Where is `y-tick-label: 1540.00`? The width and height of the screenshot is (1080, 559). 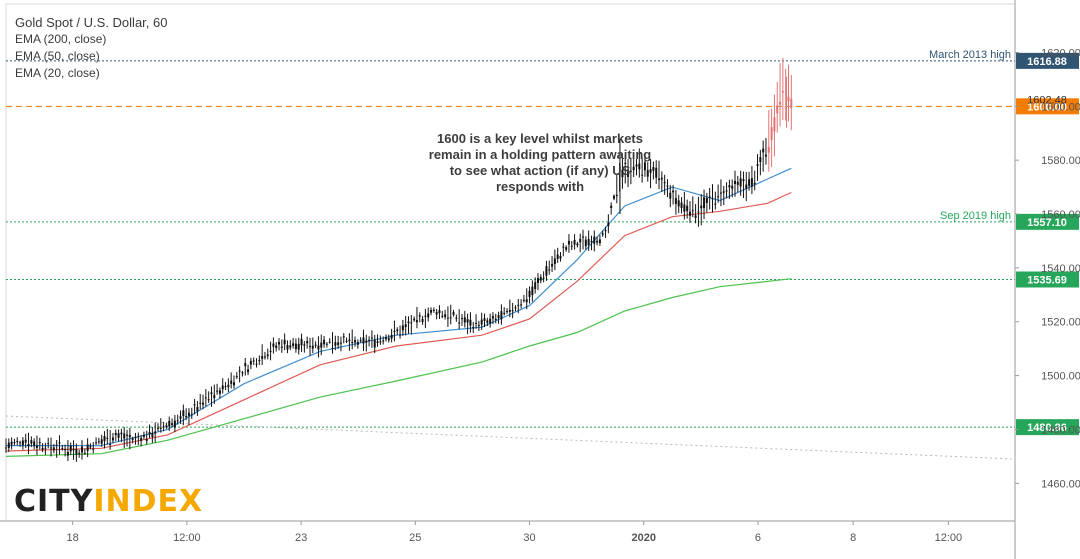 y-tick-label: 1540.00 is located at coordinates (1060, 269).